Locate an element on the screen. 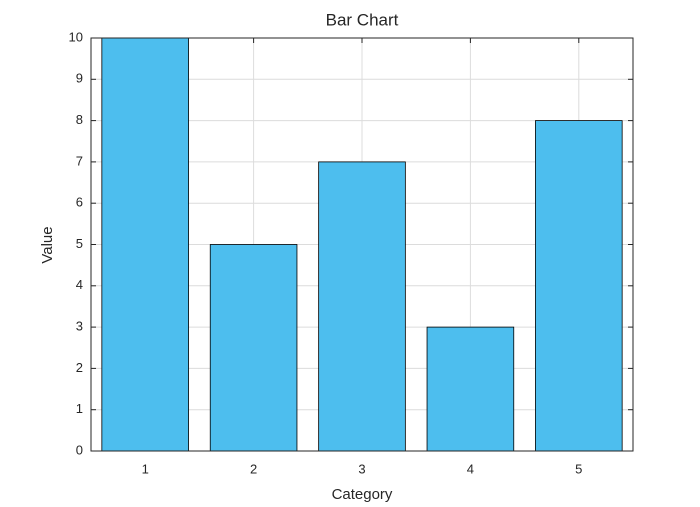 This screenshot has width=700, height=507. y-tick-label: 3 is located at coordinates (79, 326).